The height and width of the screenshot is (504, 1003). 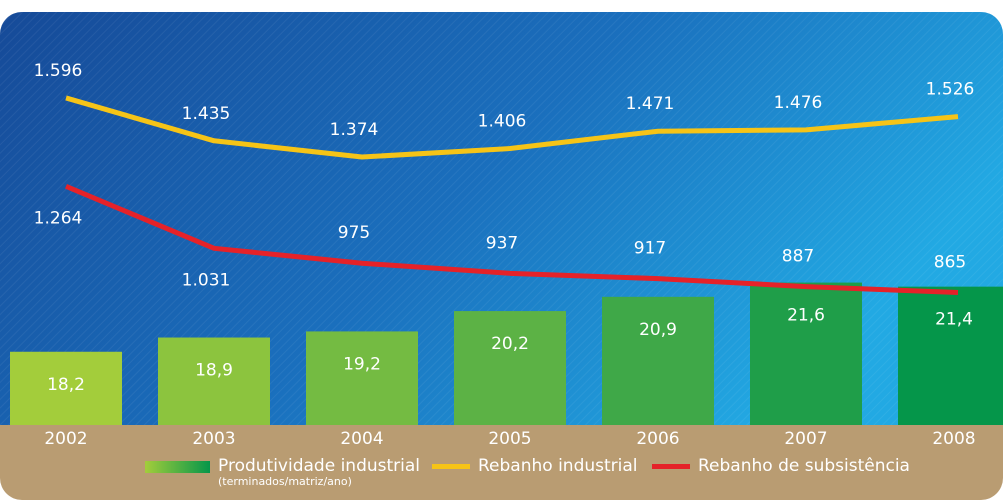 What do you see at coordinates (206, 280) in the screenshot?
I see `line-label: 1.031` at bounding box center [206, 280].